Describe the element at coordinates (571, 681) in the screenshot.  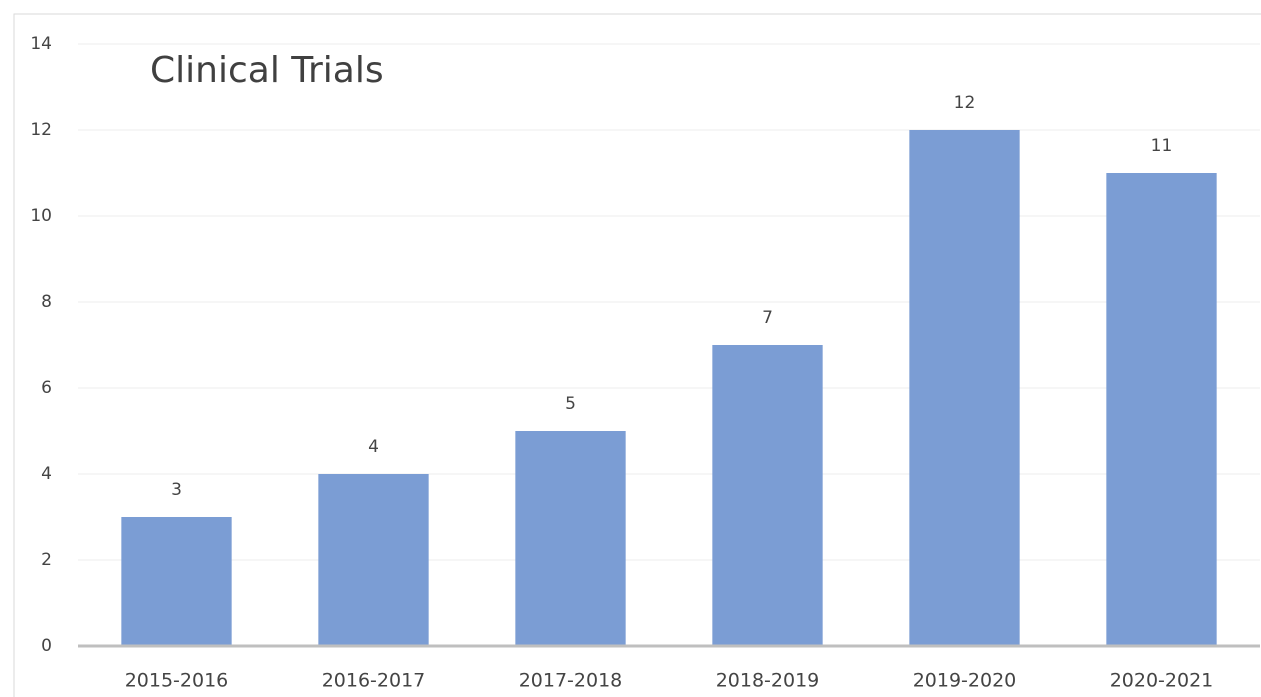
I see `x-tick-label: 2017-2018` at that location.